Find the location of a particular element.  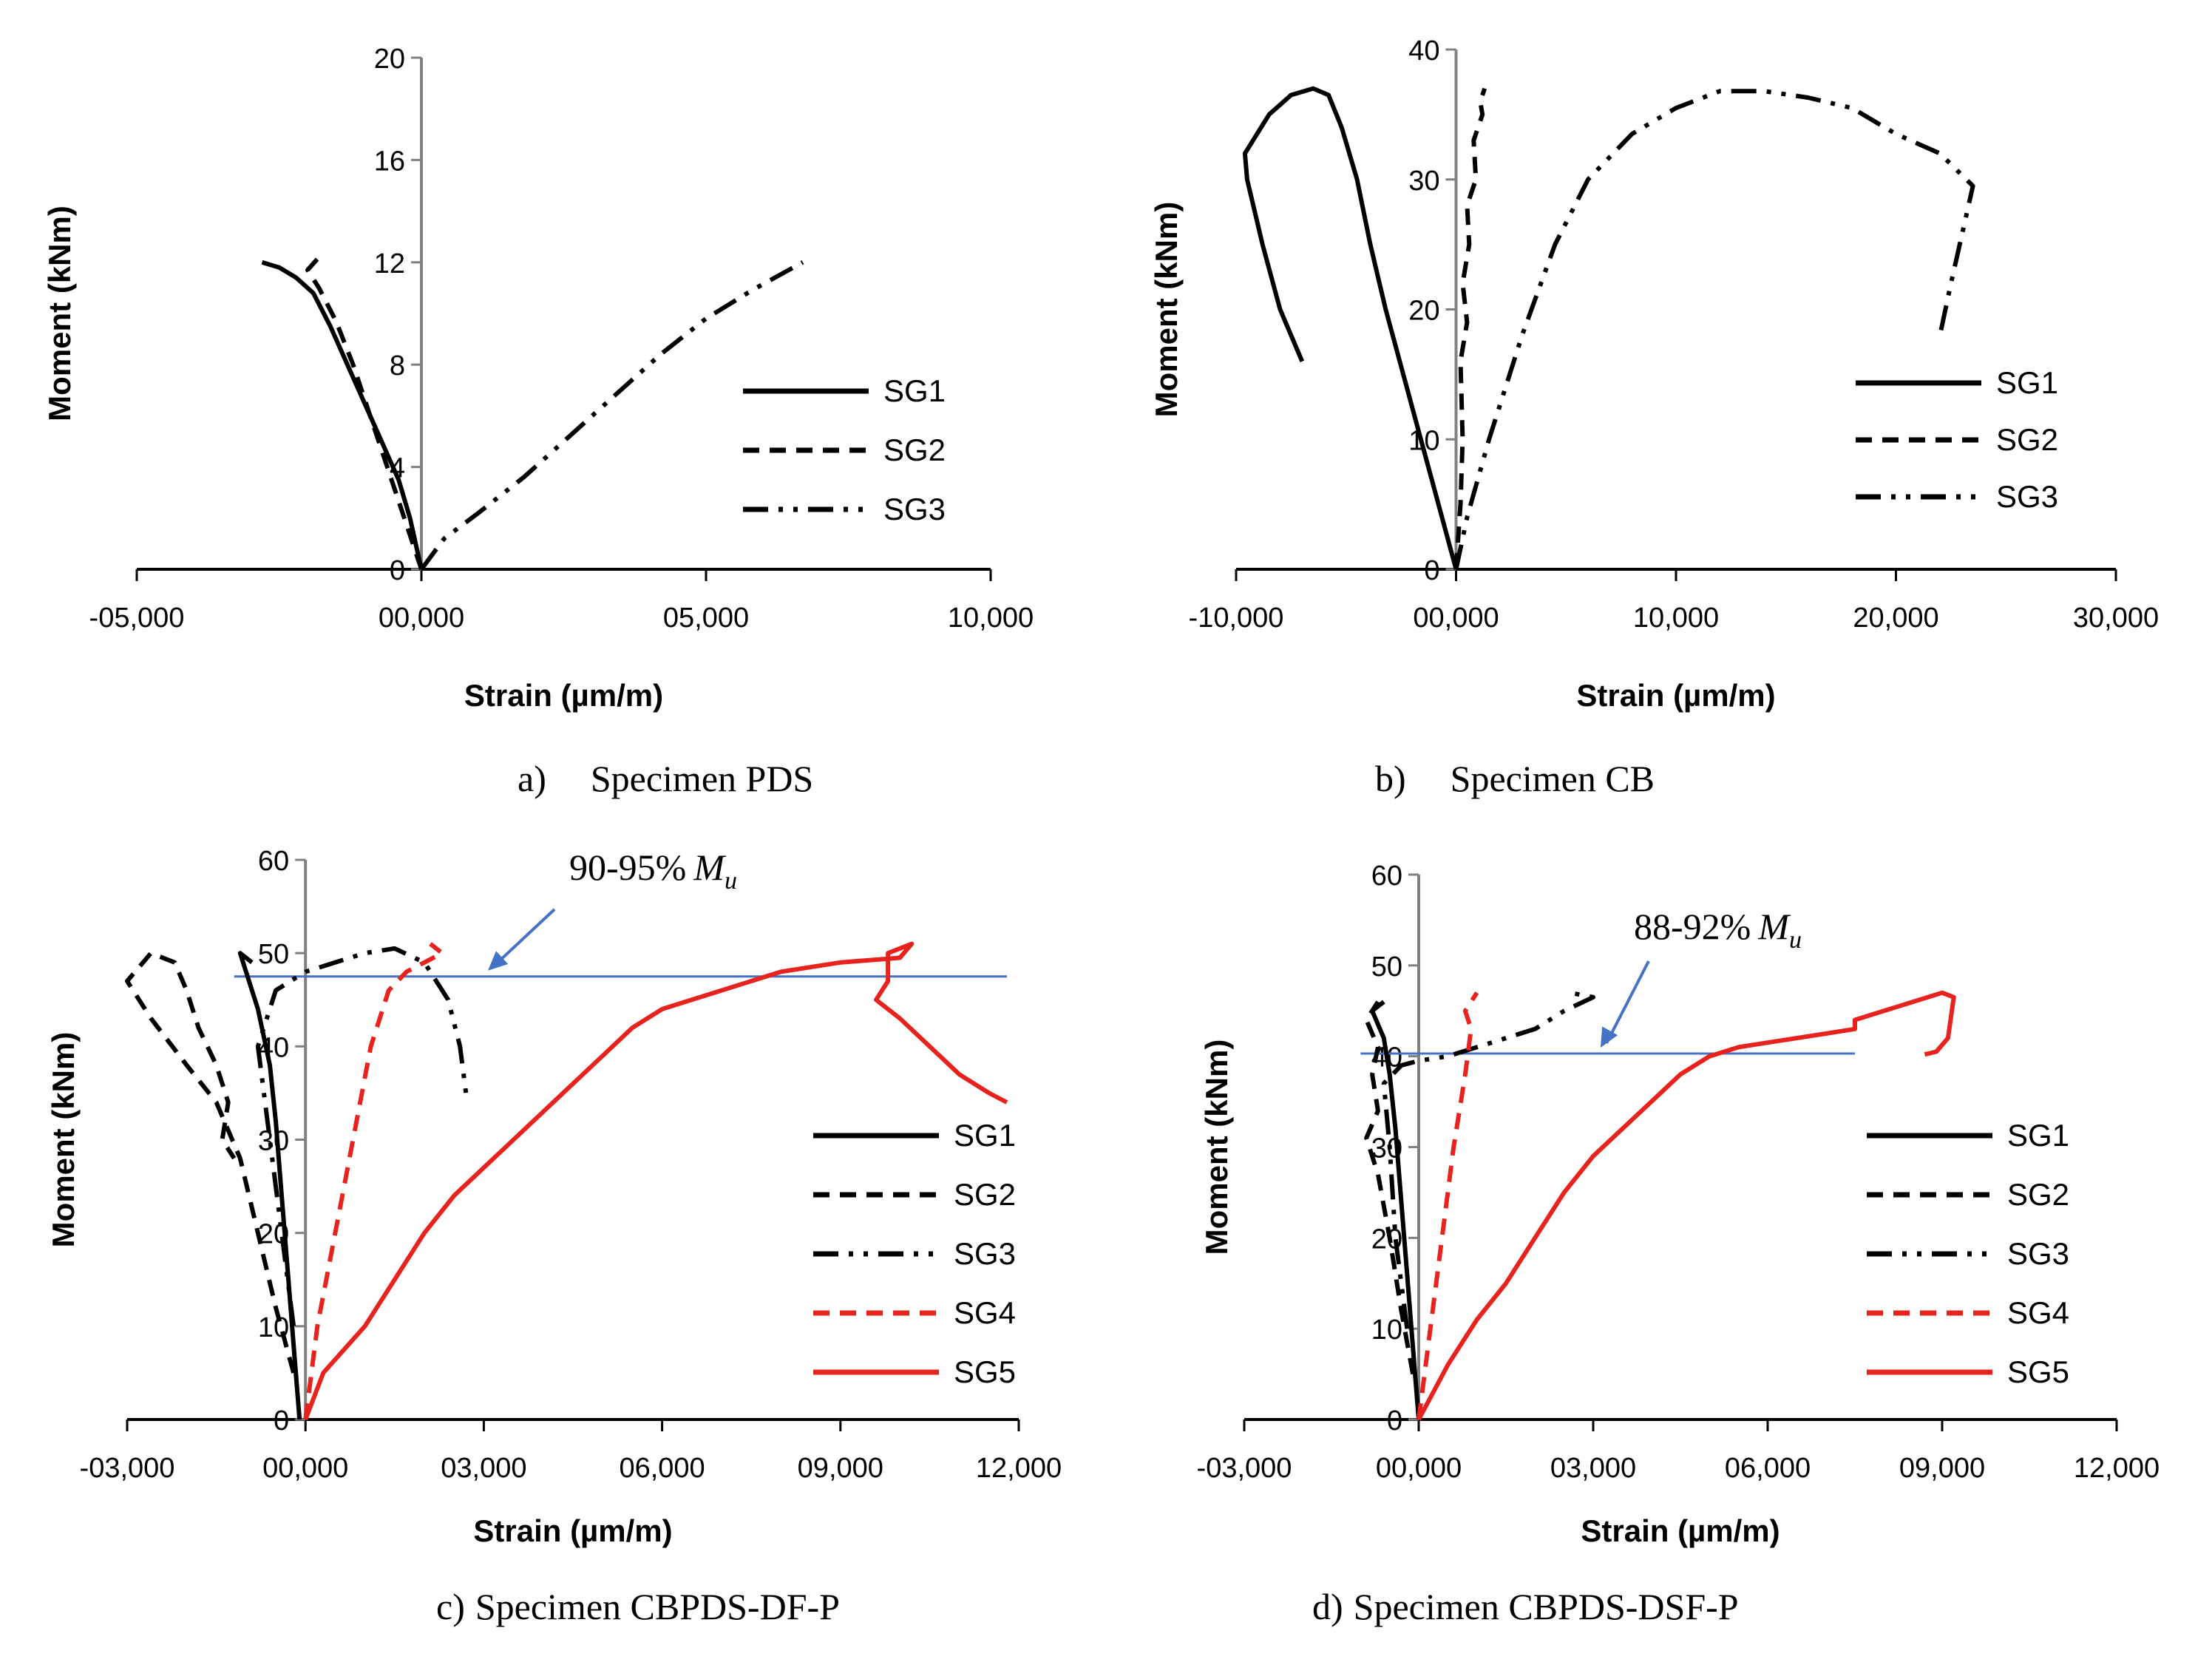

panel-caption: c) Specimen CBPDS-DF-P is located at coordinates (638, 1607).